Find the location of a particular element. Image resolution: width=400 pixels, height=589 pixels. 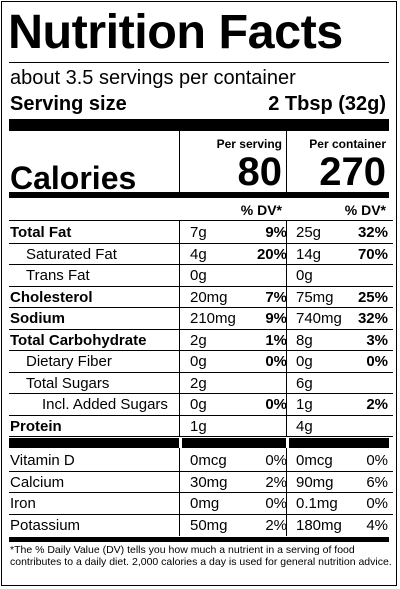

vitamin-name: Iron is located at coordinates (23, 503).